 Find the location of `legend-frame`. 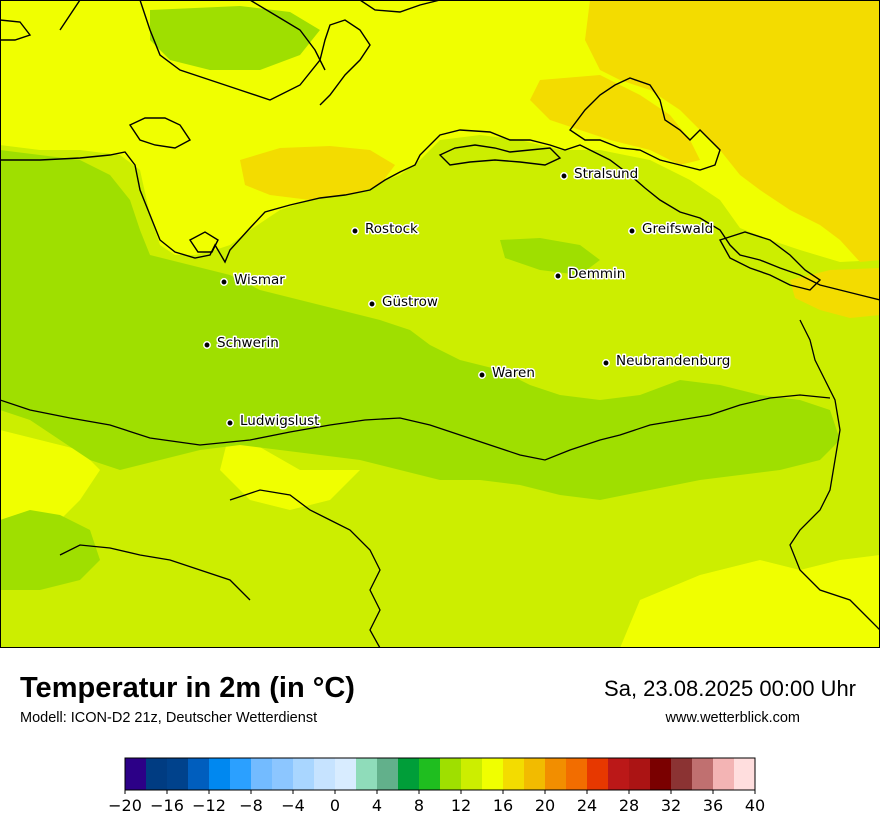

legend-frame is located at coordinates (440, 774).